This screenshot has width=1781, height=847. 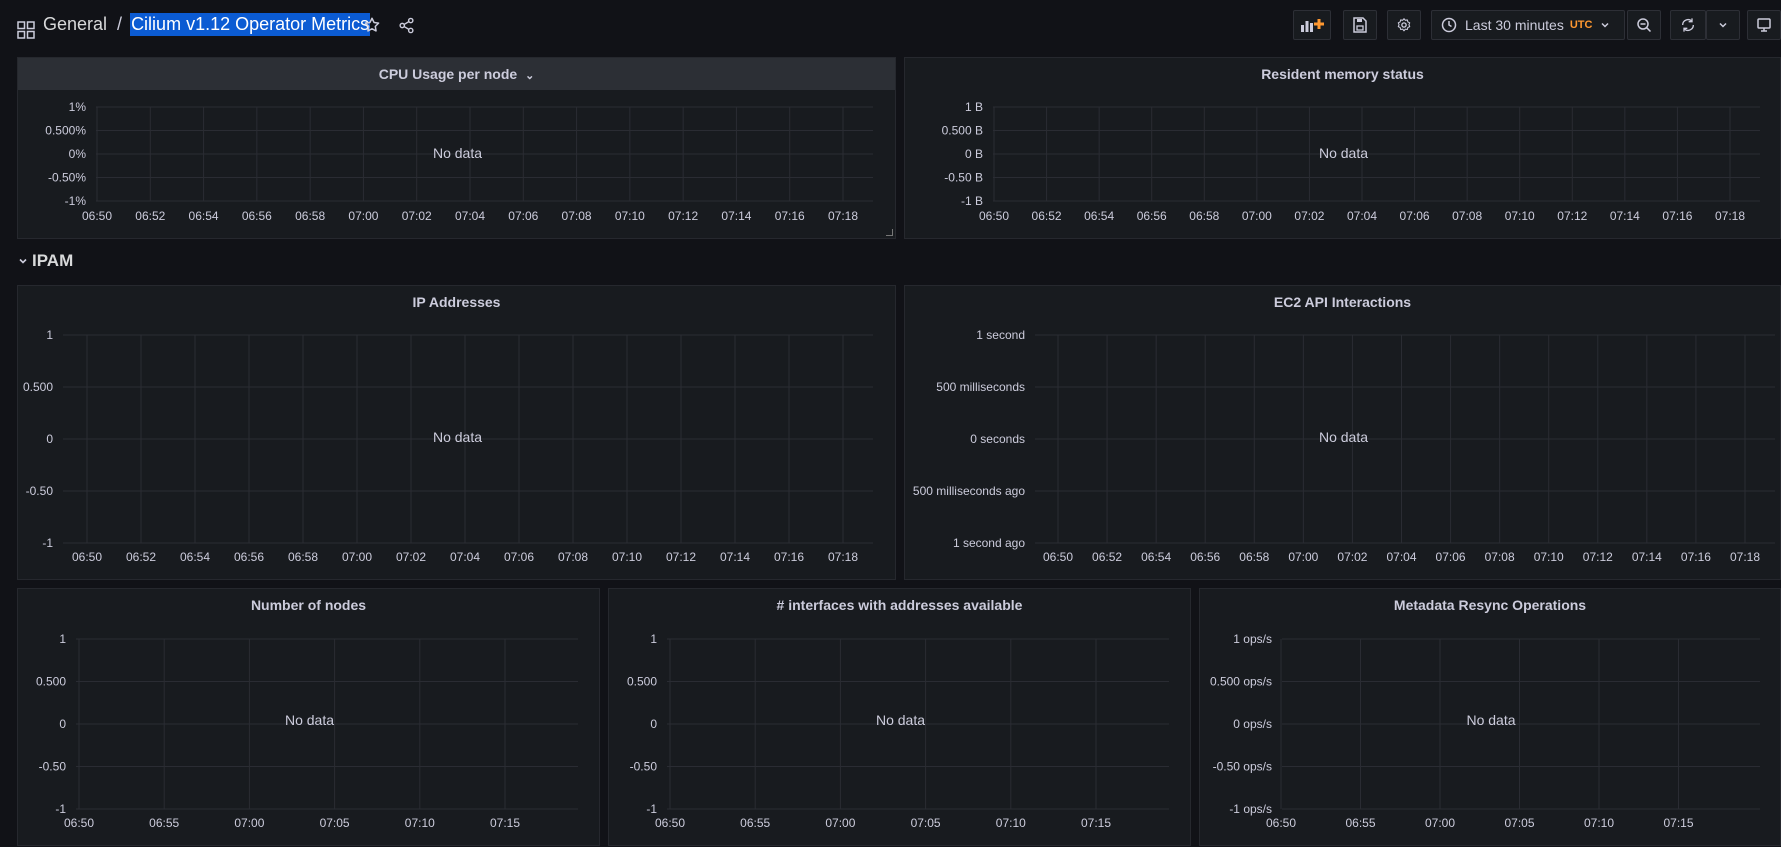 I want to click on breadcrumb-folder: General, so click(x=75, y=24).